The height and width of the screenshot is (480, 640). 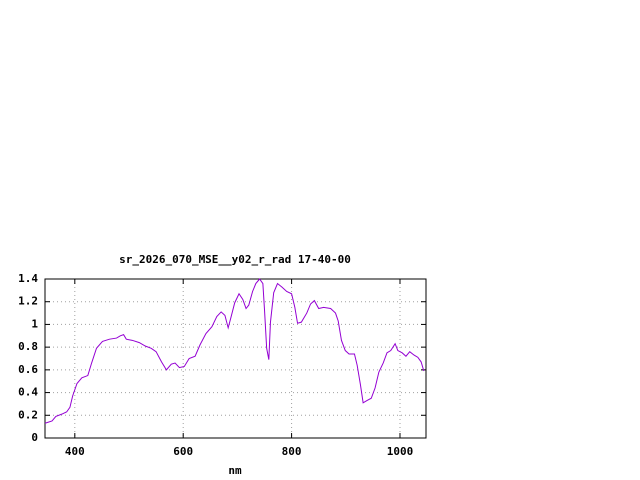 What do you see at coordinates (235, 470) in the screenshot?
I see `x-axis-label: nm` at bounding box center [235, 470].